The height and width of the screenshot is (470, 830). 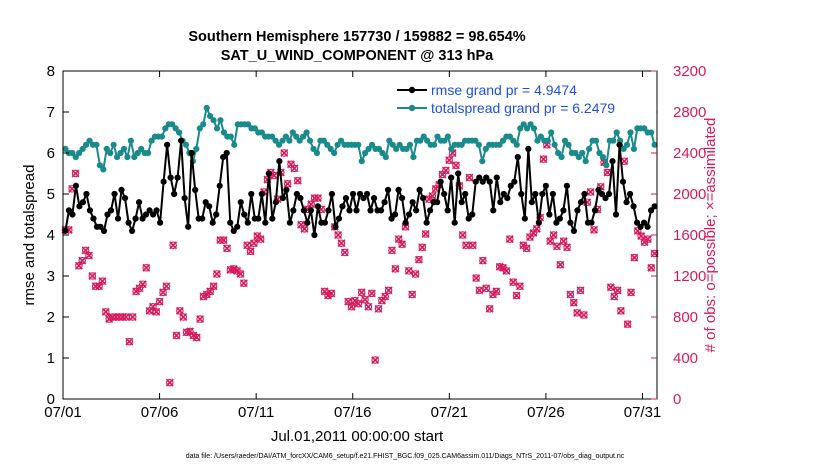 I want to click on y-right-tick-label: 0, so click(x=677, y=399).